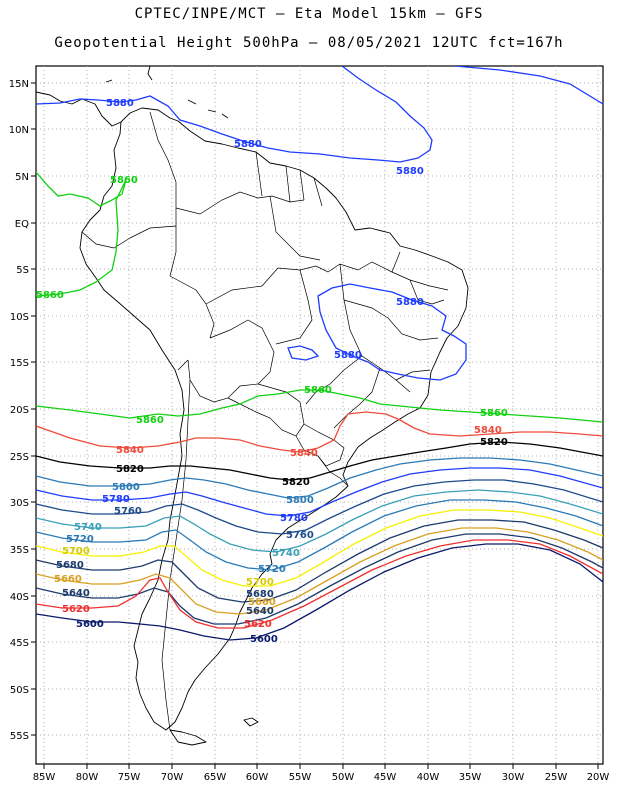 The width and height of the screenshot is (618, 800). Describe the element at coordinates (19, 736) in the screenshot. I see `lat-label: 55S` at that location.